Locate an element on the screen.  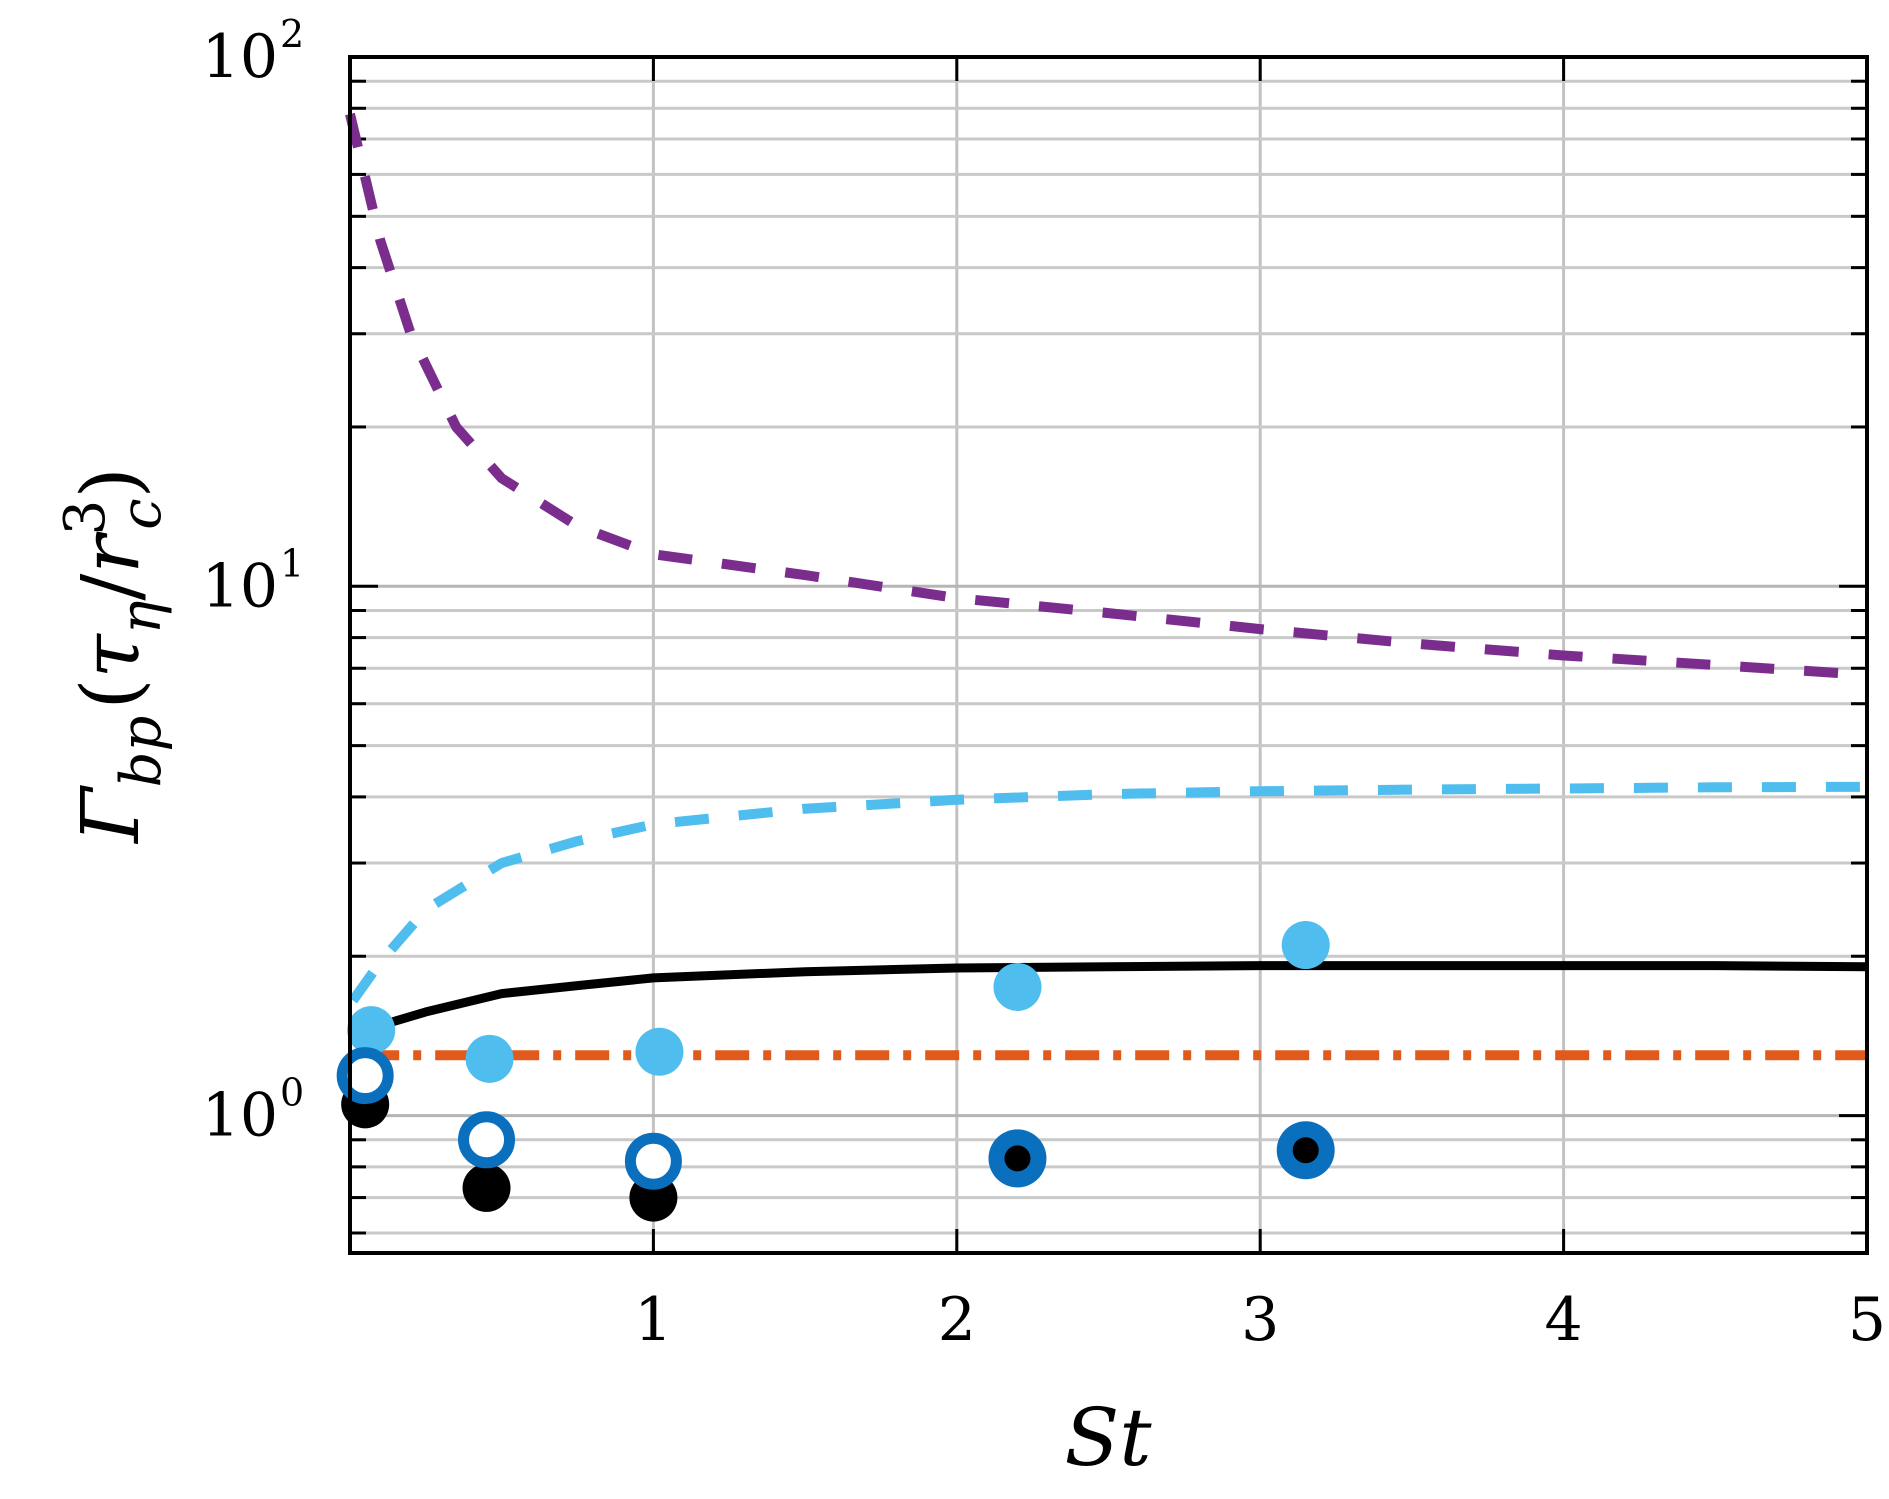
svg-text:Γbp(τη/r3c): Γbp (τη/r3c) is located at coordinates (113, 656).